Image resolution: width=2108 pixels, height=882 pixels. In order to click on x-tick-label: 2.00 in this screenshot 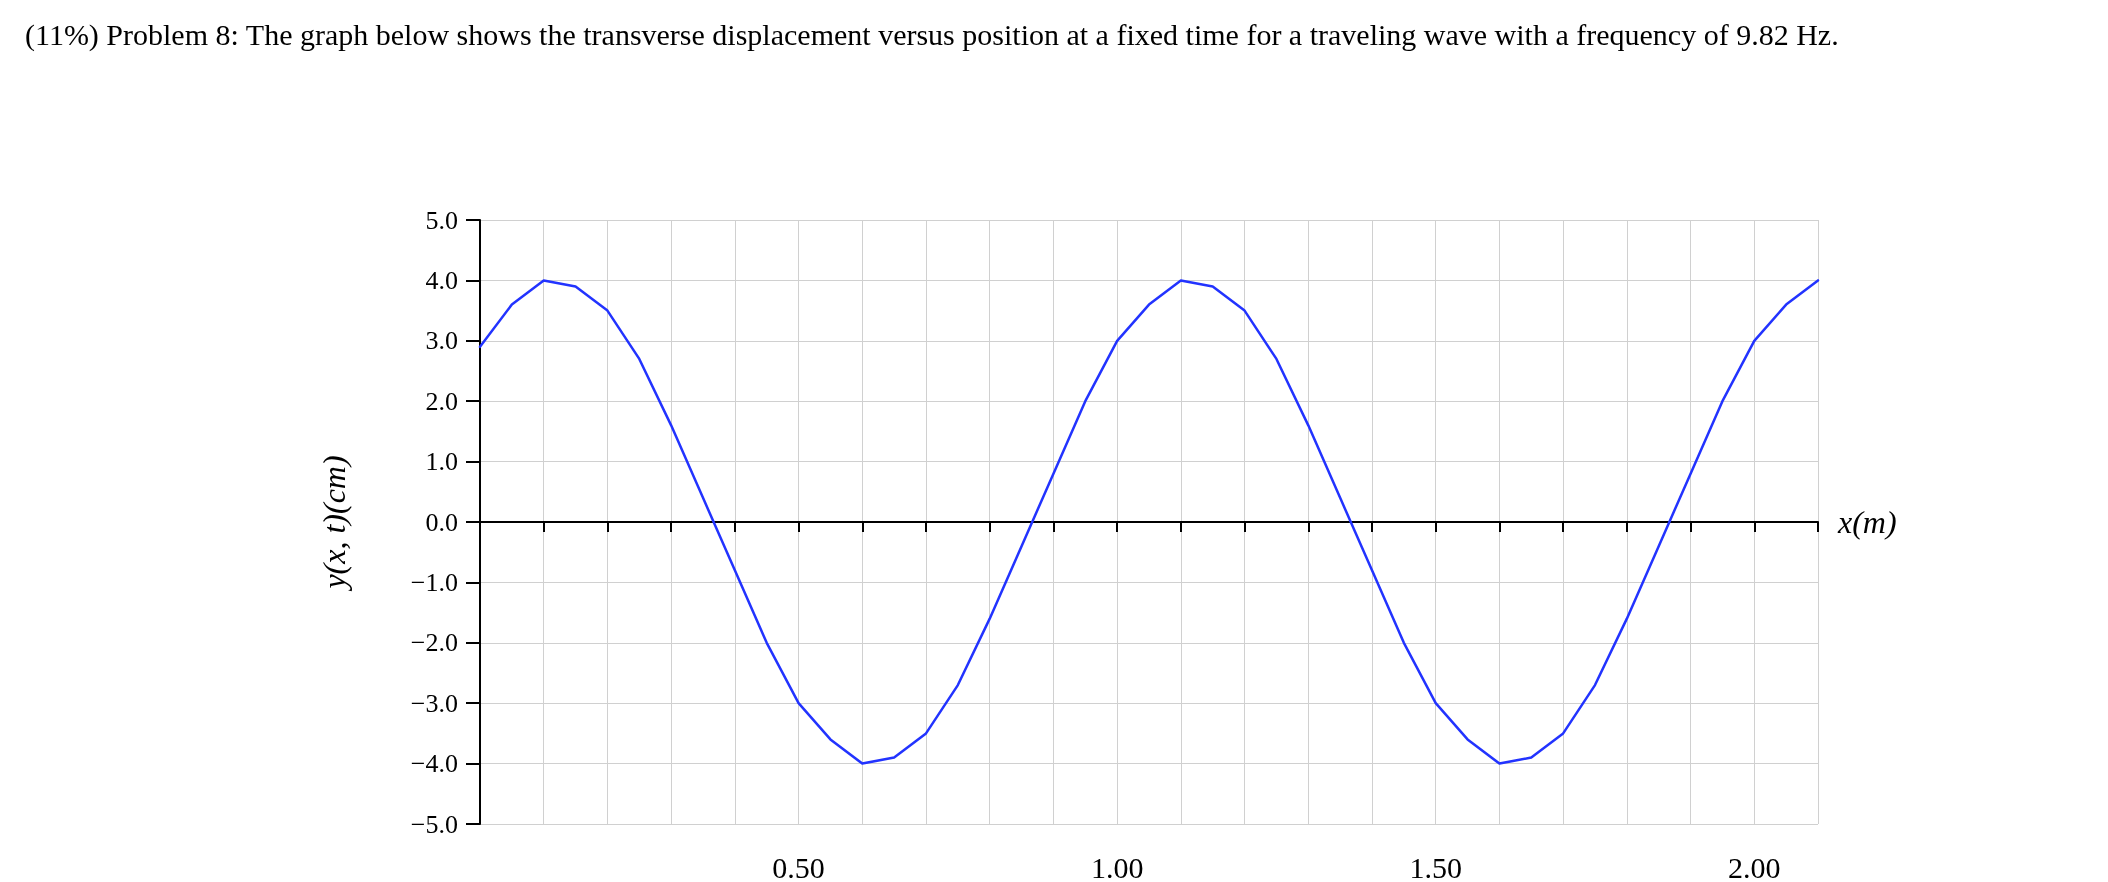, I will do `click(1754, 866)`.